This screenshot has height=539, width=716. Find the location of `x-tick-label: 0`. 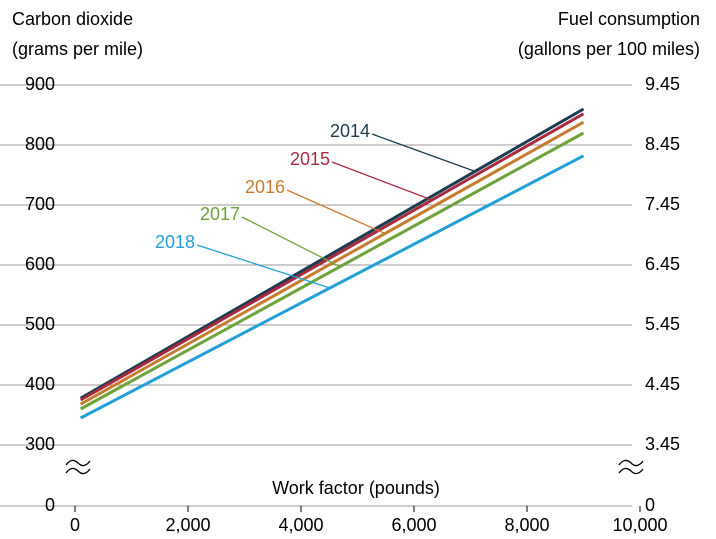

x-tick-label: 0 is located at coordinates (75, 525).